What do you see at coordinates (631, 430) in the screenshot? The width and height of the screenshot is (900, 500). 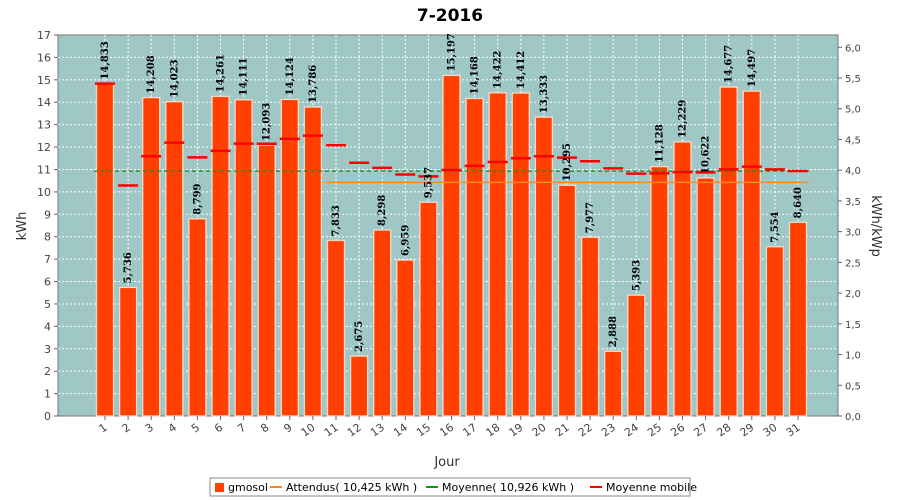 I see `x-tick-label: 24` at bounding box center [631, 430].